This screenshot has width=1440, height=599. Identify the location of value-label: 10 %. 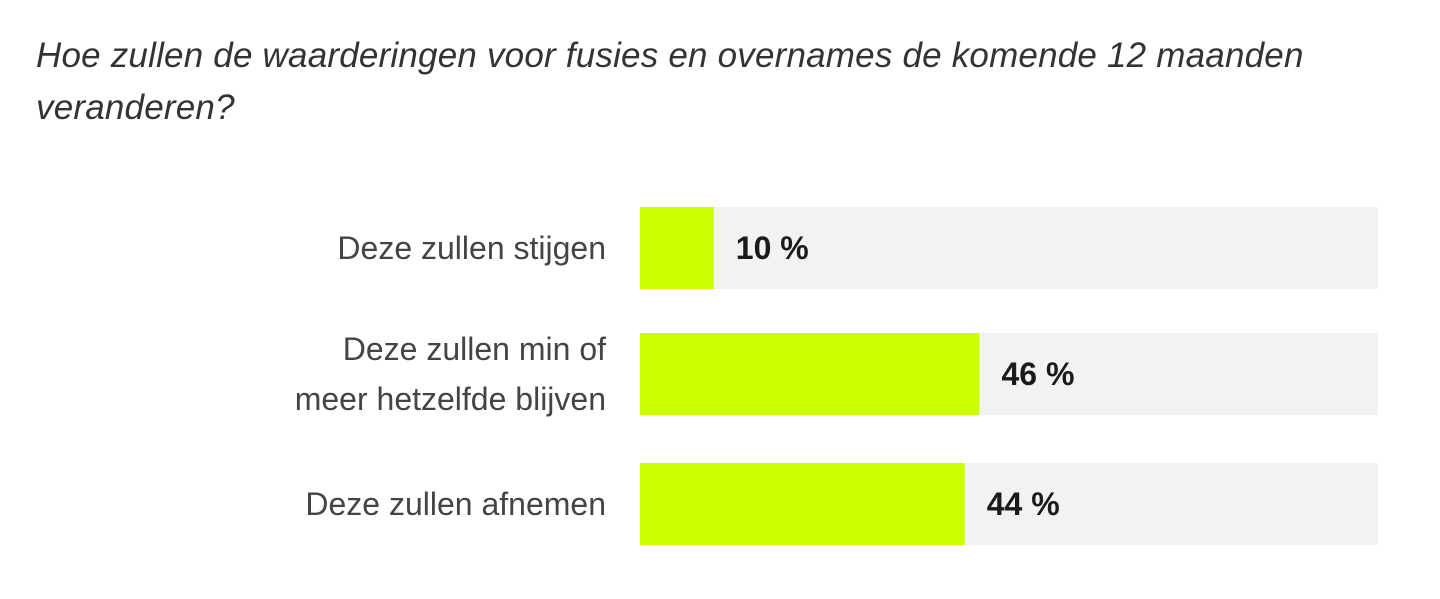
(772, 248).